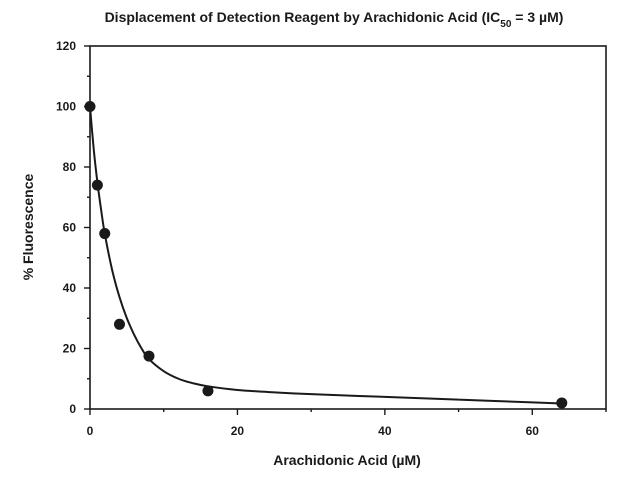 The width and height of the screenshot is (622, 478). I want to click on y-tick-label: 20, so click(70, 349).